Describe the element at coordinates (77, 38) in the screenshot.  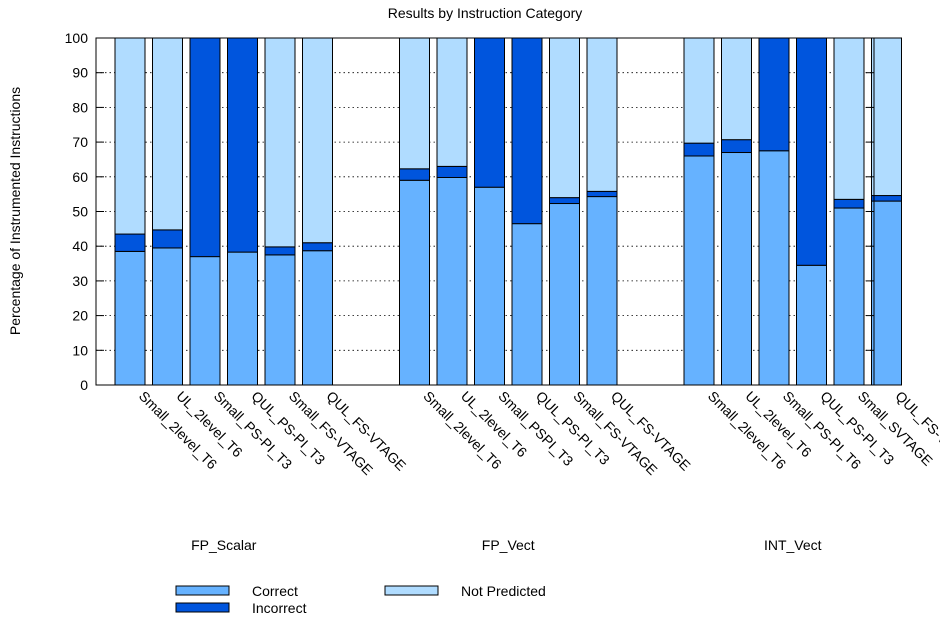
I see `y-tick-label: 100` at that location.